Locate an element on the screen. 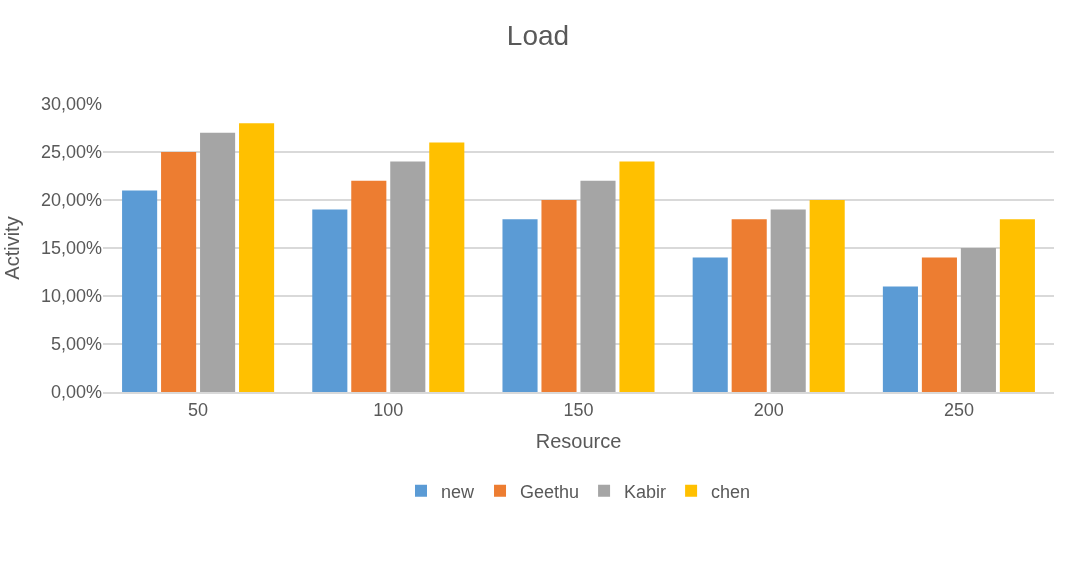  legend-label: new is located at coordinates (458, 491).